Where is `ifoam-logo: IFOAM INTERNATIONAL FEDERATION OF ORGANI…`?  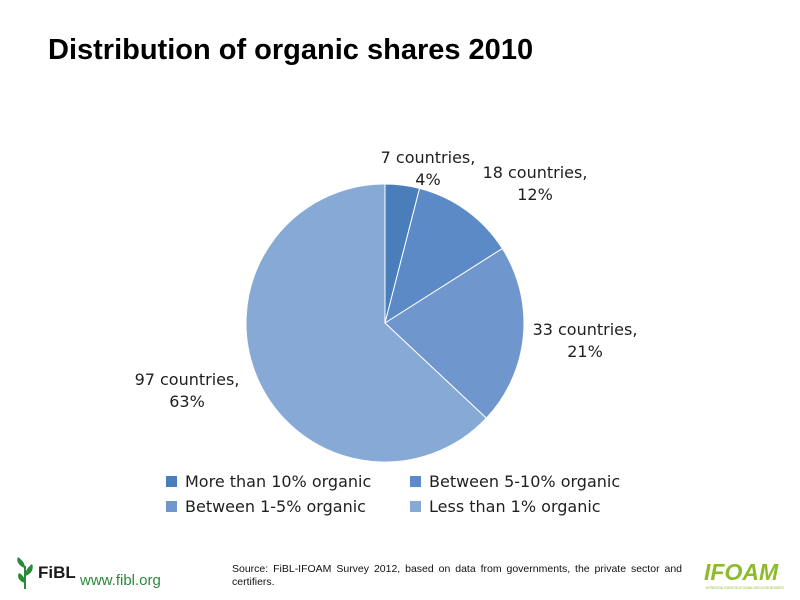
ifoam-logo: IFOAM INTERNATIONAL FEDERATION OF ORGANI… is located at coordinates (744, 574).